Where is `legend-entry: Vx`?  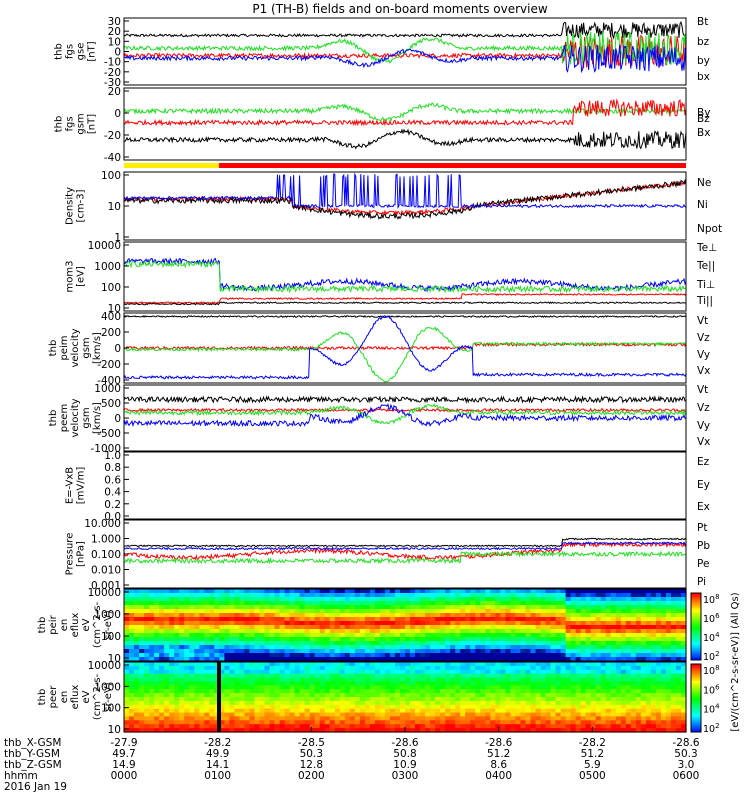
legend-entry: Vx is located at coordinates (703, 442).